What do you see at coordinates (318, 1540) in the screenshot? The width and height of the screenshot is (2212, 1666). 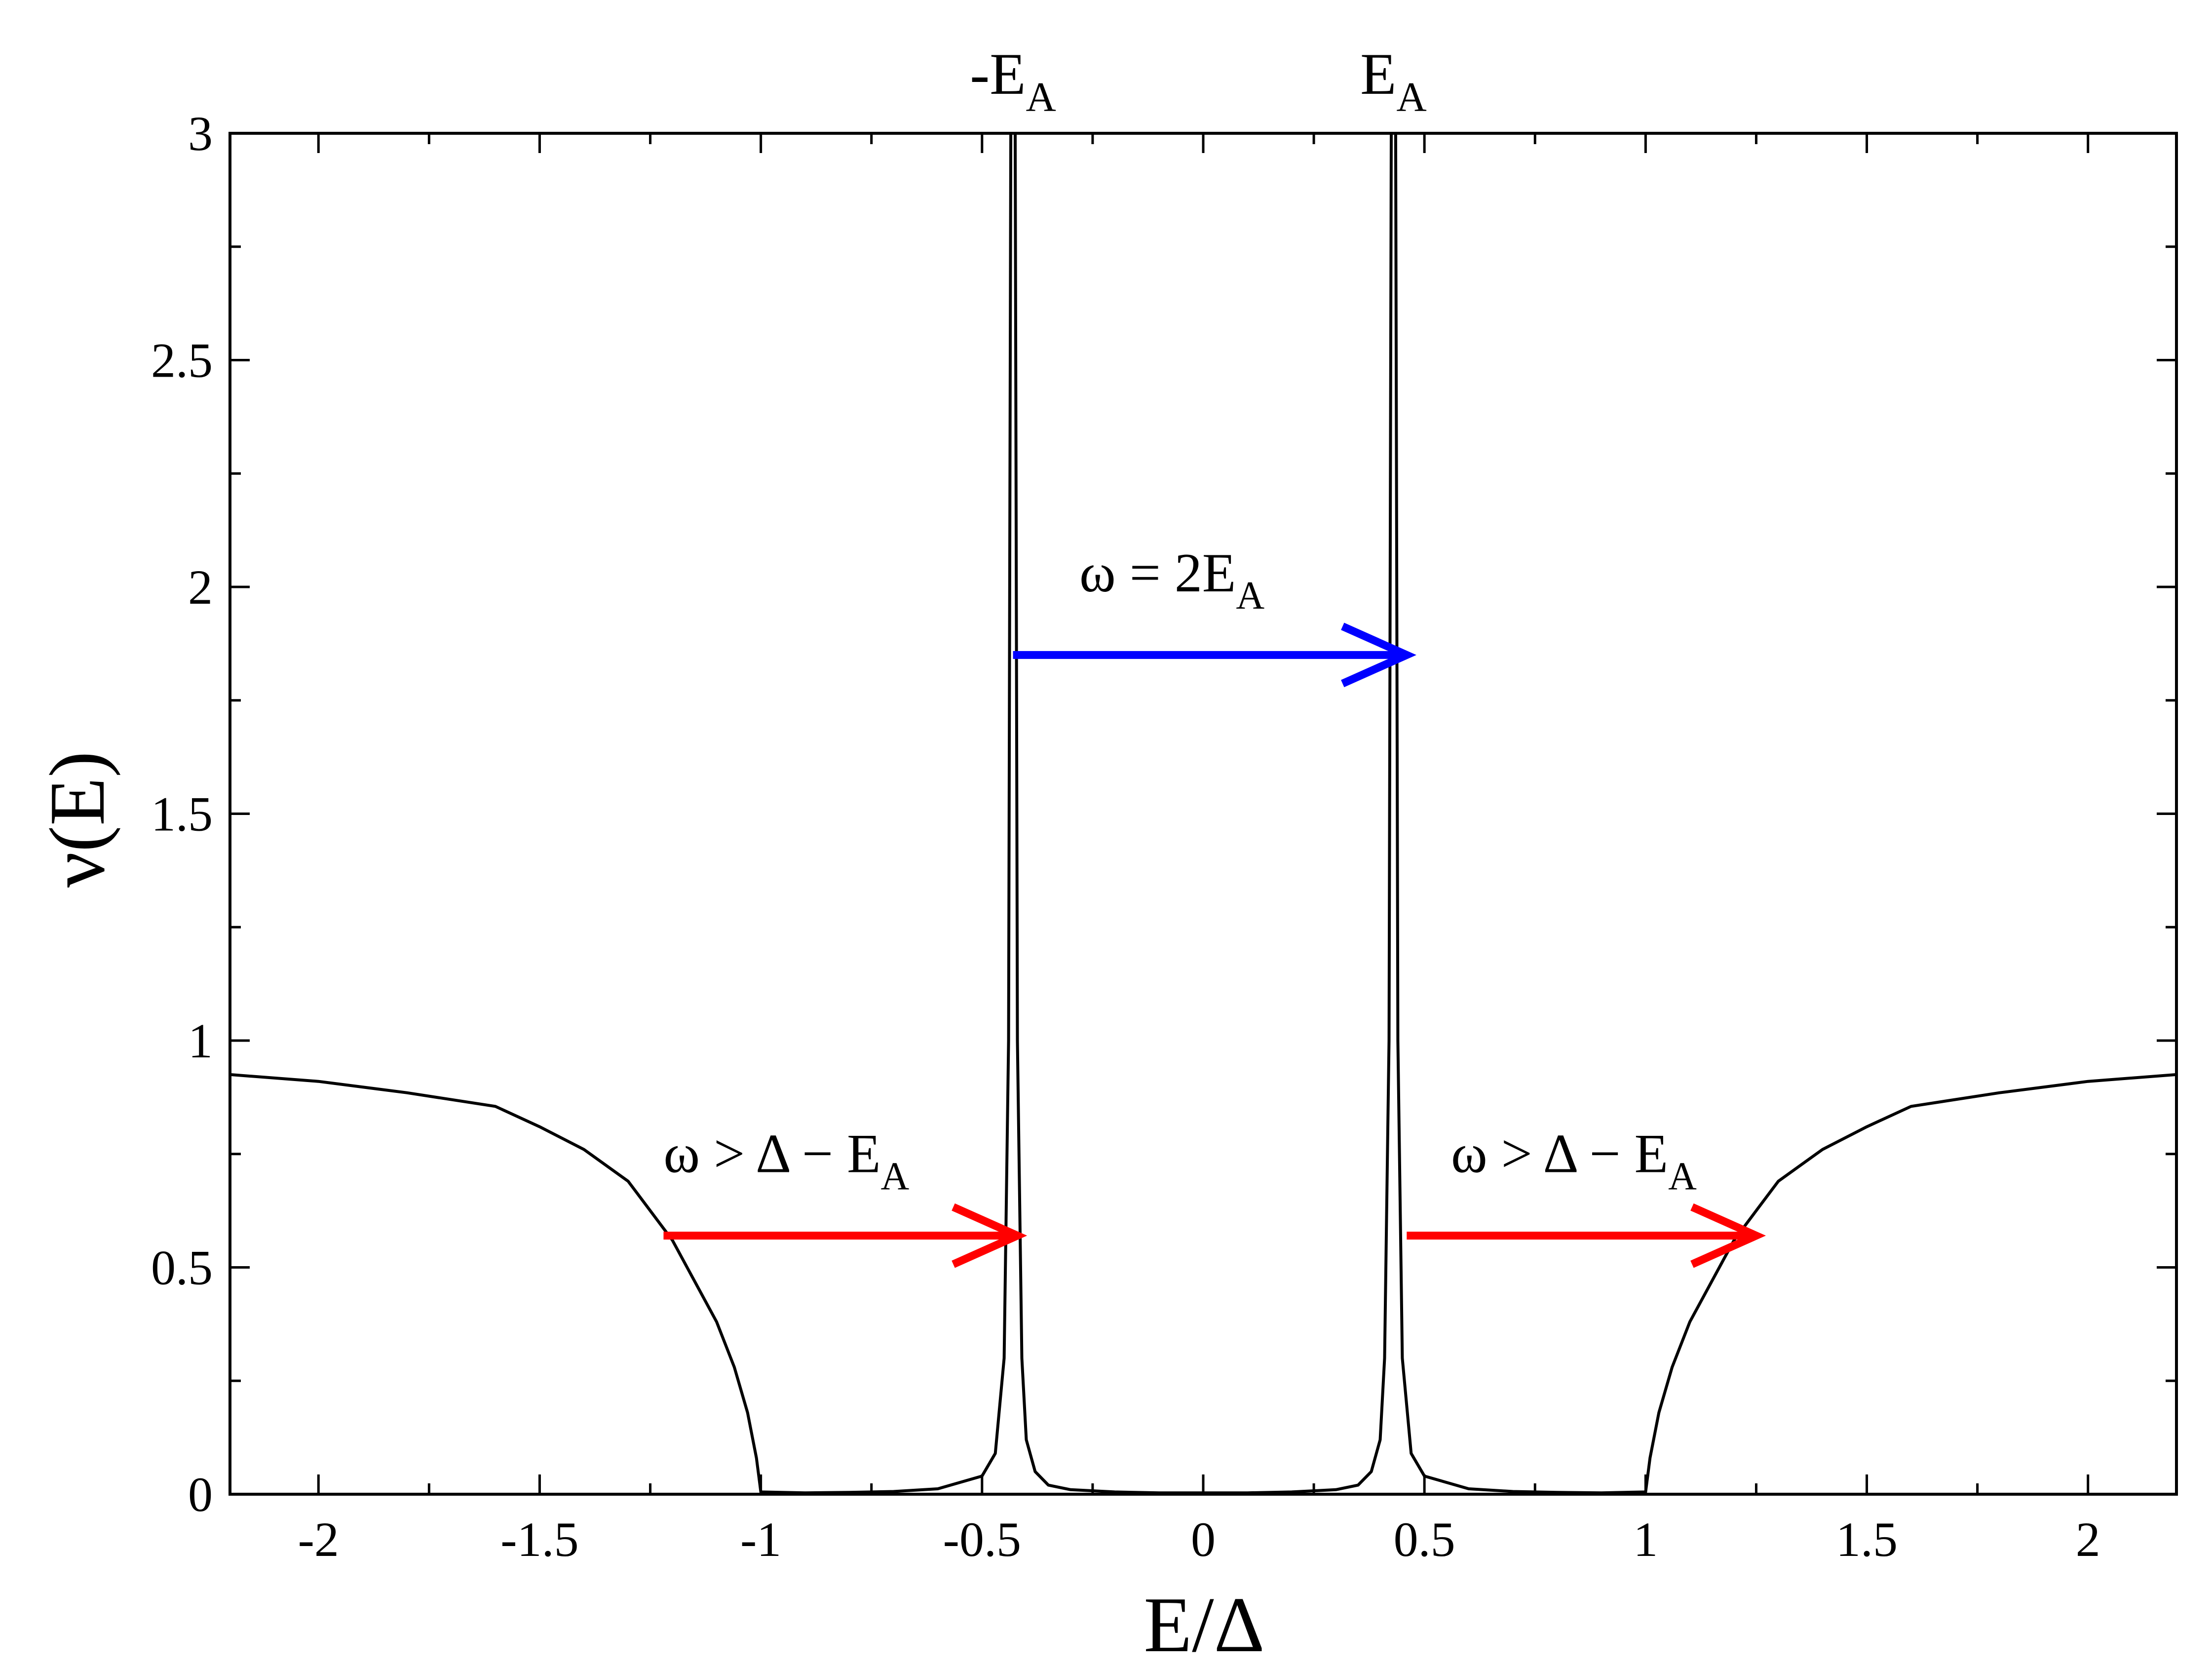 I see `x-tick-label: -2` at bounding box center [318, 1540].